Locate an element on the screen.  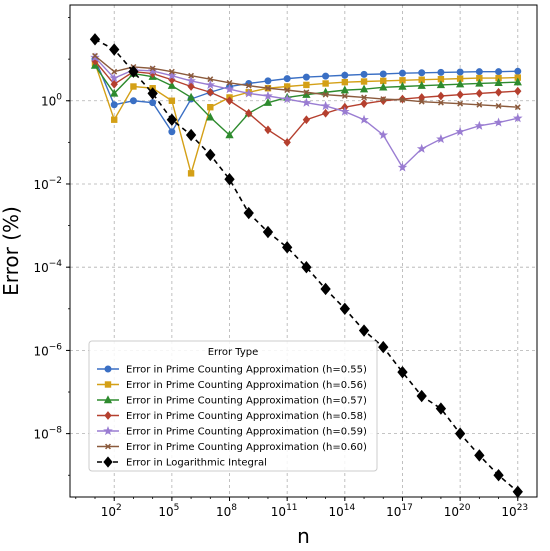
y-axis: 10⁻⁸ 10⁻⁶ 10⁻⁴ 10⁻² 10⁰ is located at coordinates (51, 246).